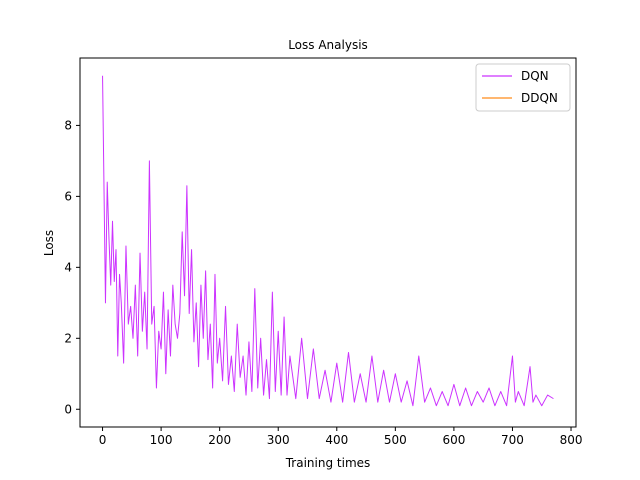 The width and height of the screenshot is (640, 480). What do you see at coordinates (395, 440) in the screenshot?
I see `x-tick-label: 500` at bounding box center [395, 440].